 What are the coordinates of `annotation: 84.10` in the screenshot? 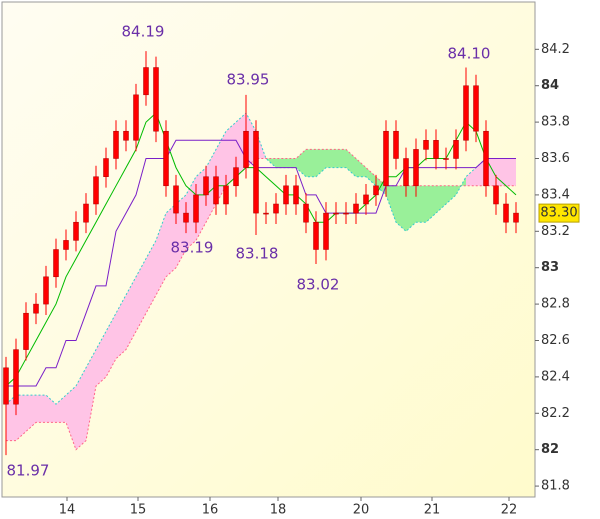 It's located at (469, 54).